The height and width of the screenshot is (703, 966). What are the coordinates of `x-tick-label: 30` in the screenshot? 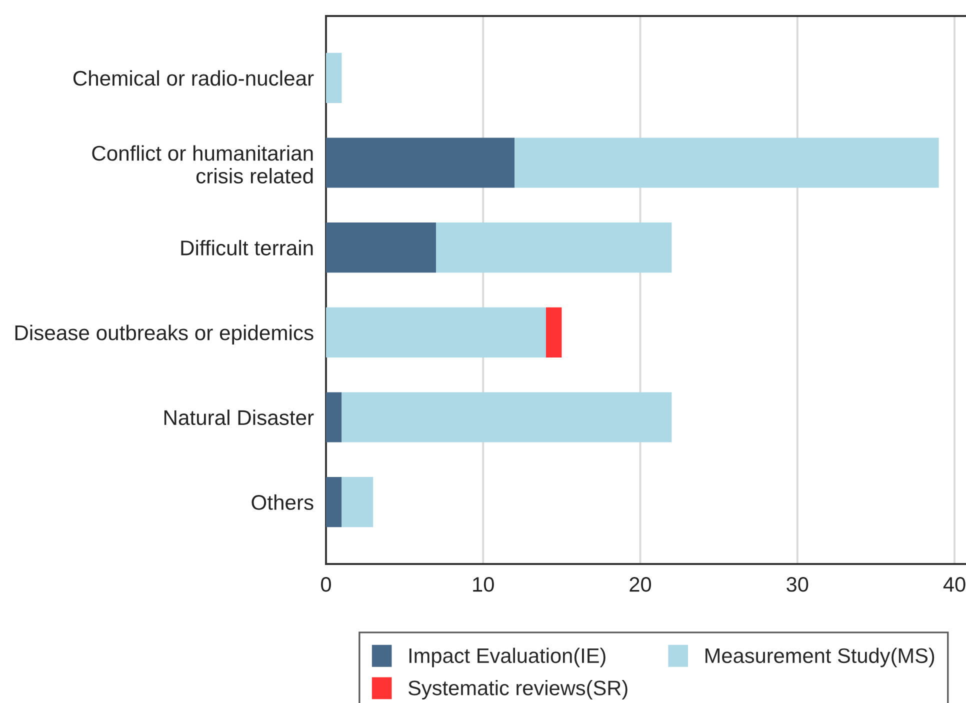 It's located at (797, 584).